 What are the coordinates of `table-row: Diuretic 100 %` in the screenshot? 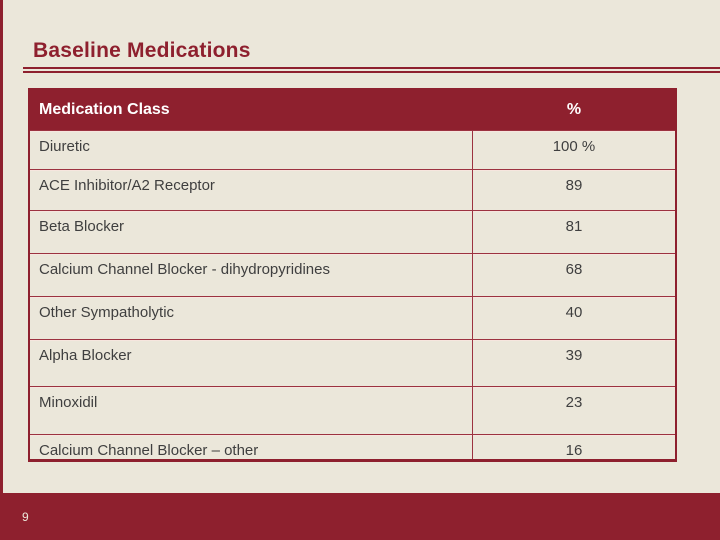 It's located at (352, 149).